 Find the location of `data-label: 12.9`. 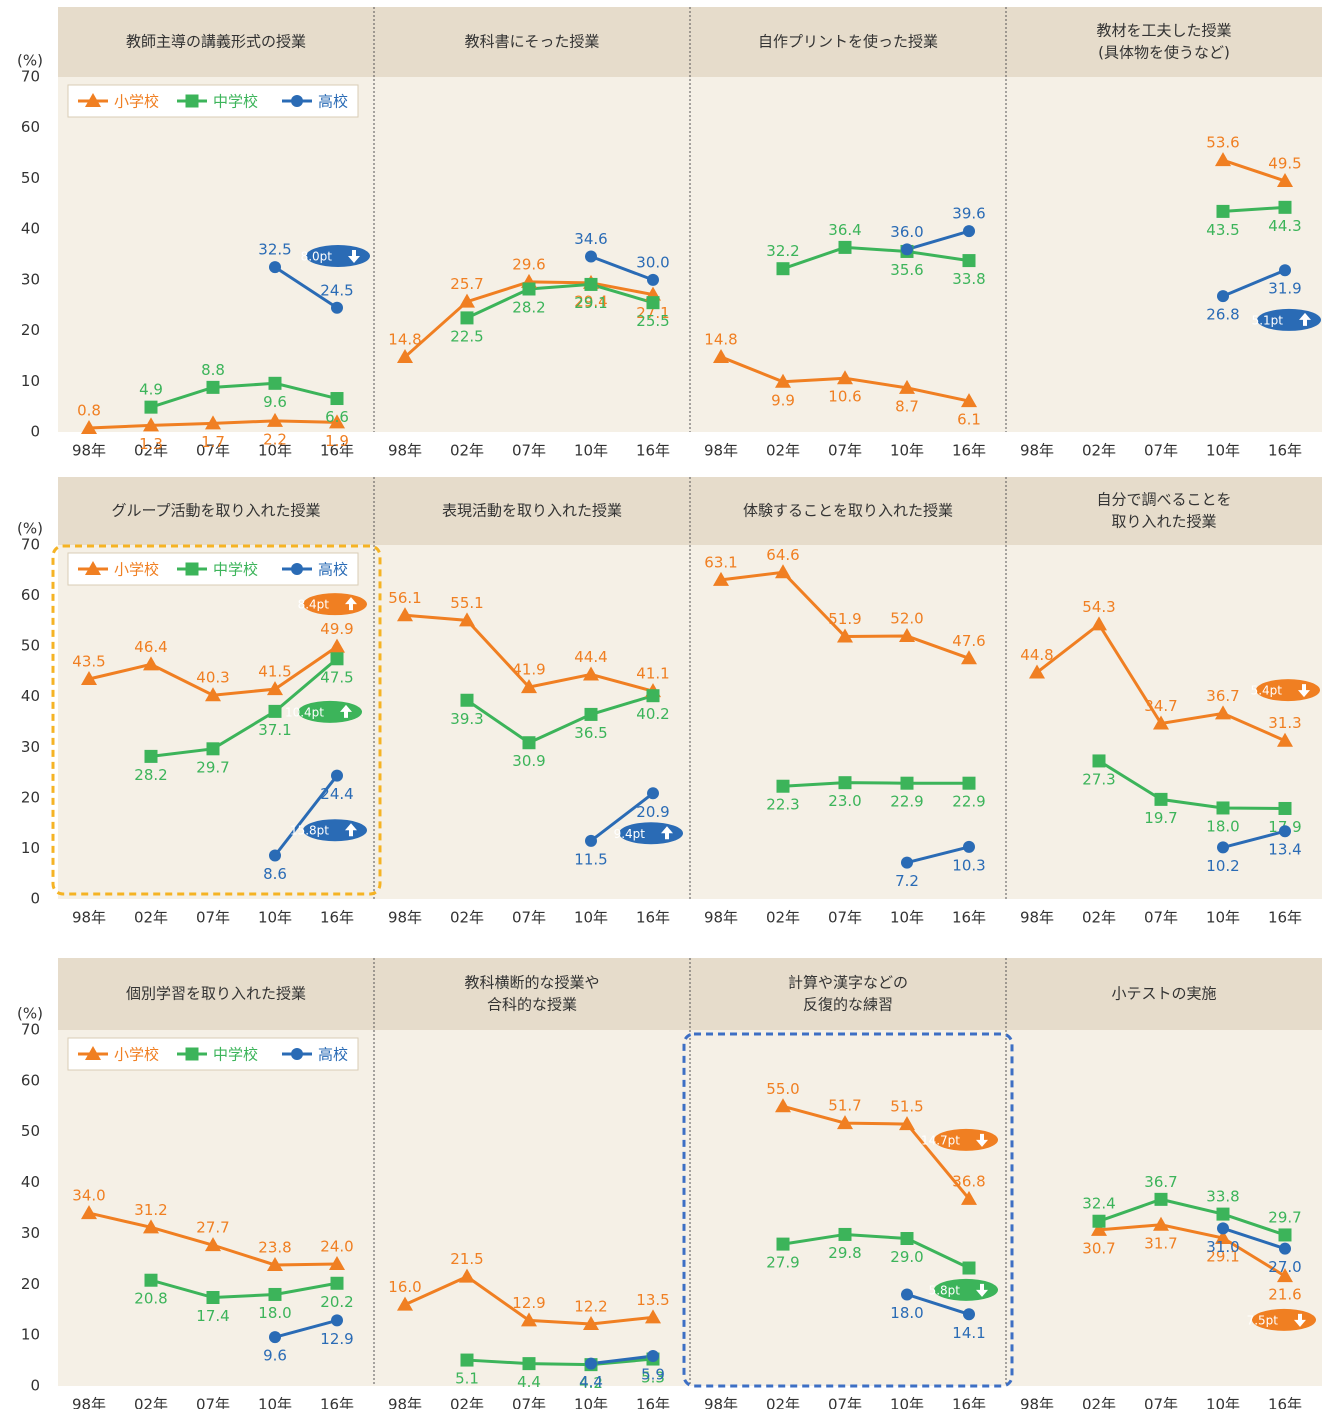

data-label: 12.9 is located at coordinates (528, 1303).